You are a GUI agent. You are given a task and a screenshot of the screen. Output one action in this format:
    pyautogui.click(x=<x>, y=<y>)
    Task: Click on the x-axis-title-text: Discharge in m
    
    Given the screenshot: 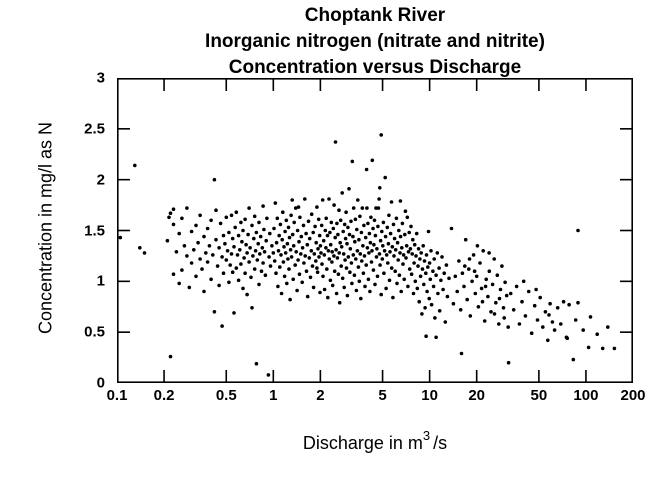 What is the action you would take?
    pyautogui.click(x=362, y=443)
    